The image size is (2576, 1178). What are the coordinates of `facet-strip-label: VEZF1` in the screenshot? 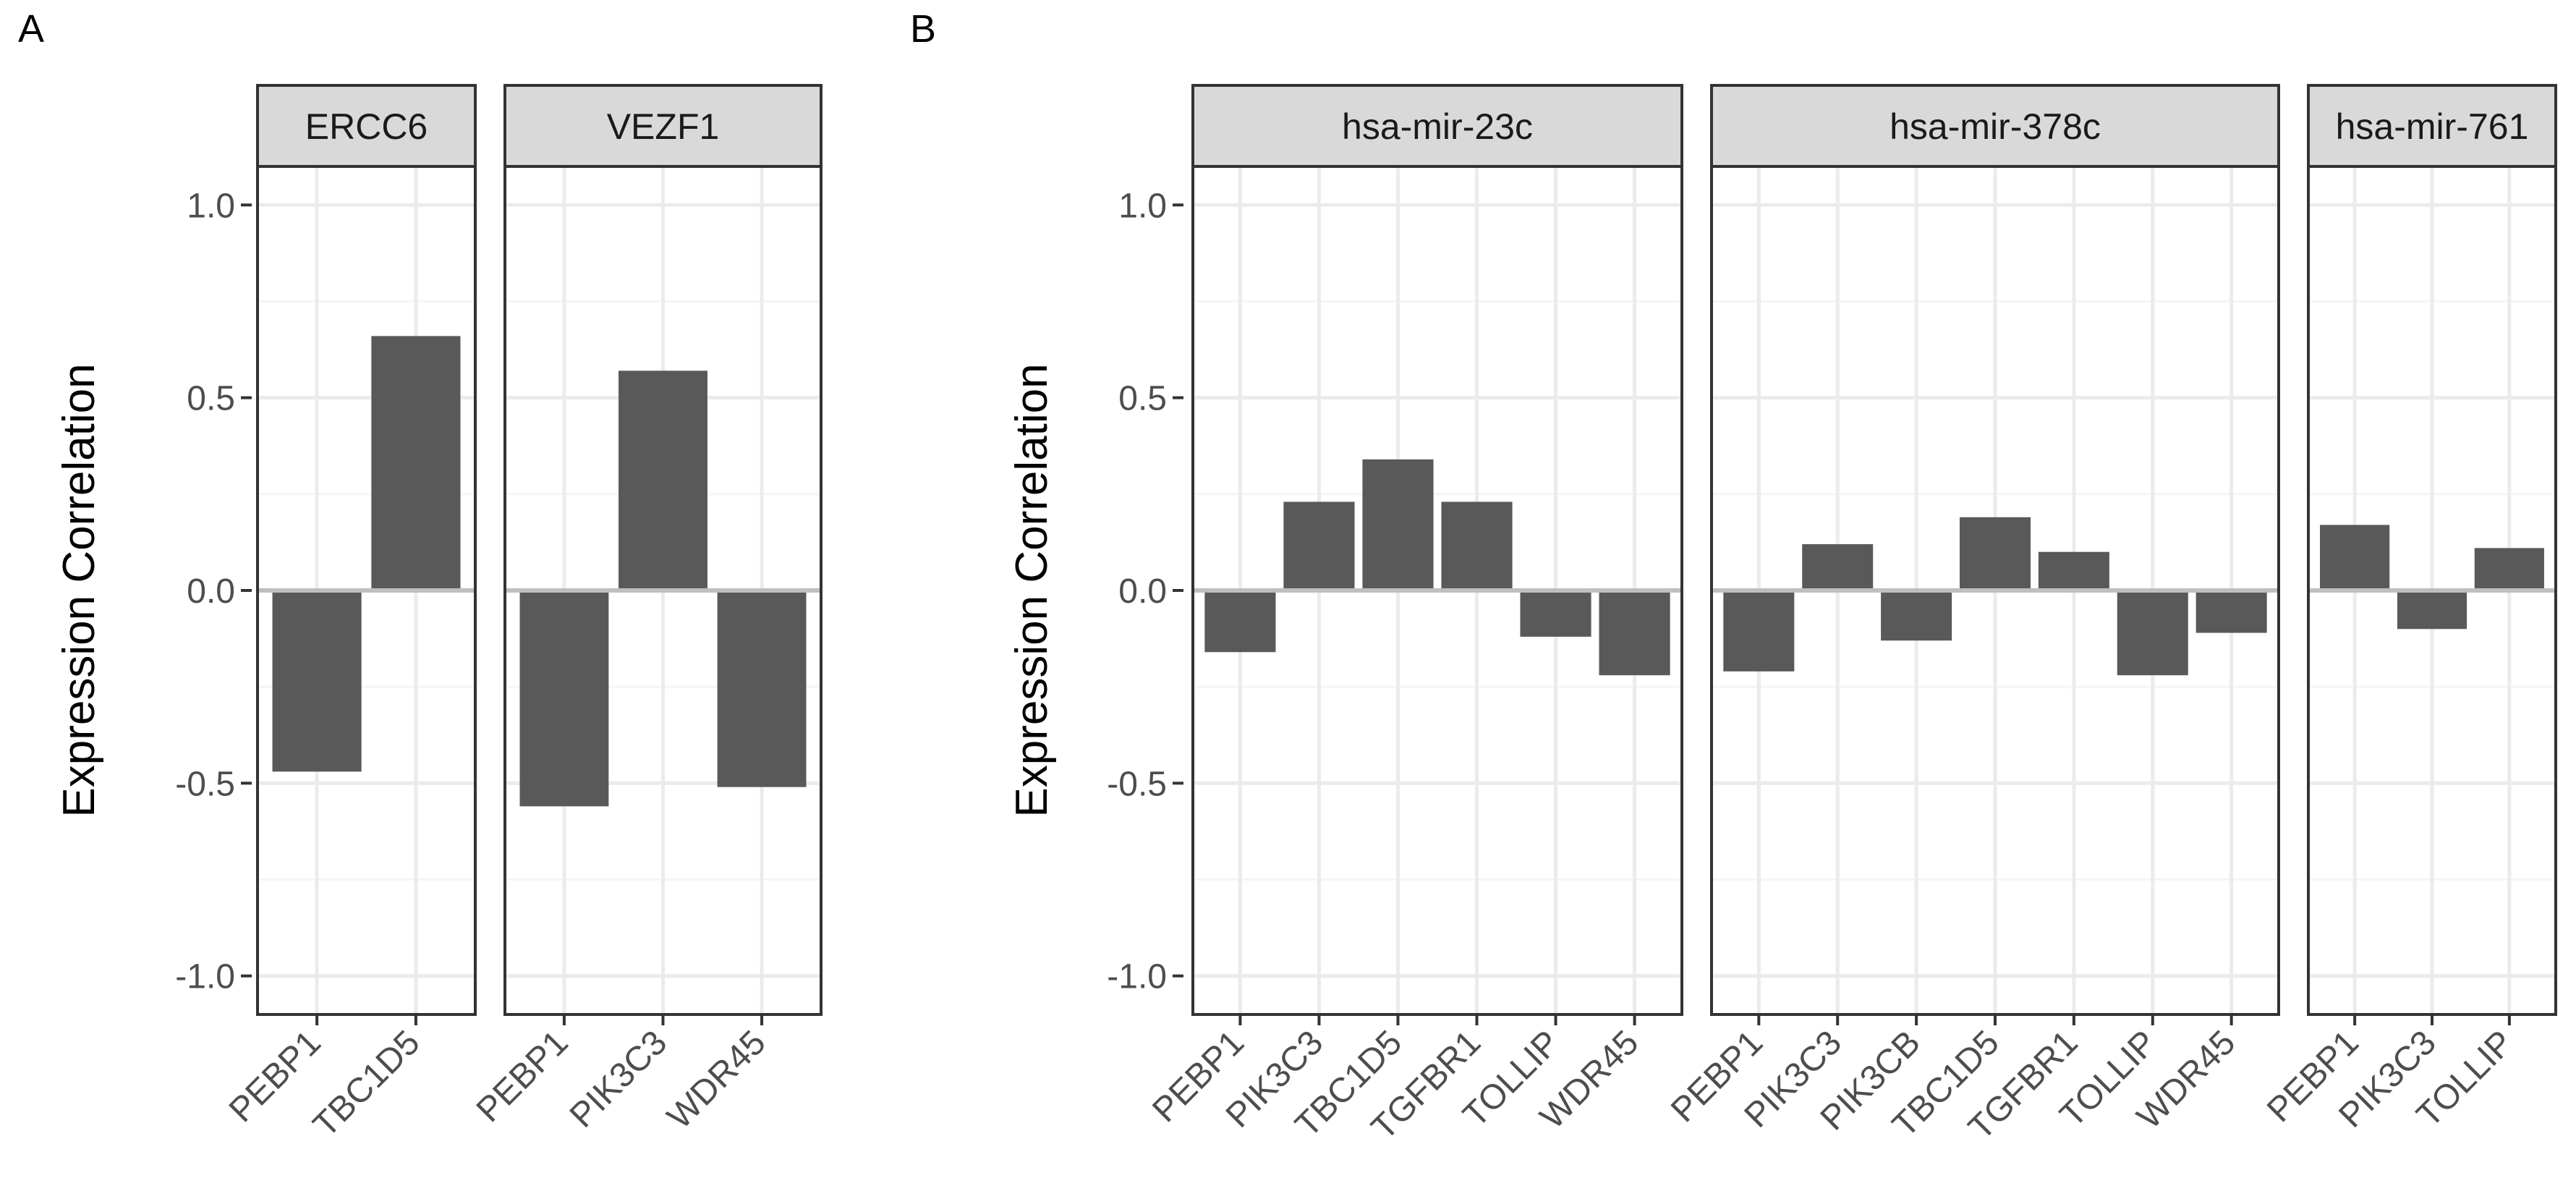 It's located at (663, 126).